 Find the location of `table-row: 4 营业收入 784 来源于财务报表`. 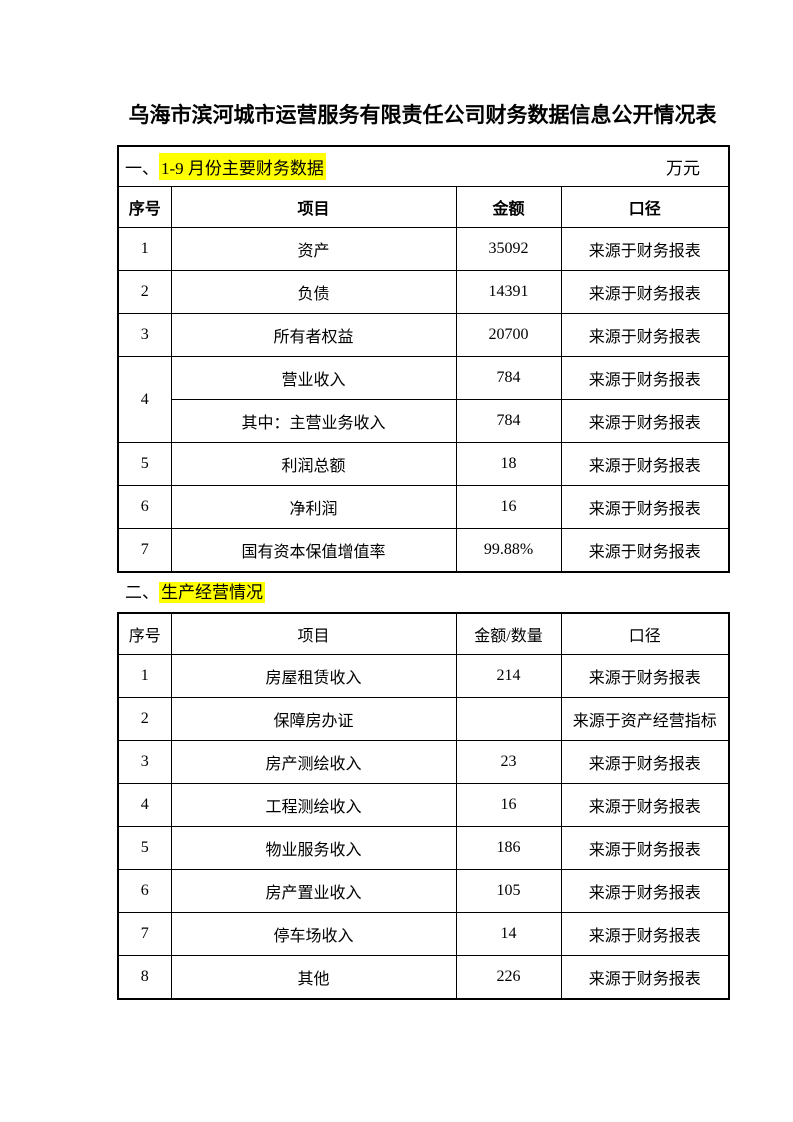

table-row: 4 营业收入 784 来源于财务报表 is located at coordinates (423, 399).